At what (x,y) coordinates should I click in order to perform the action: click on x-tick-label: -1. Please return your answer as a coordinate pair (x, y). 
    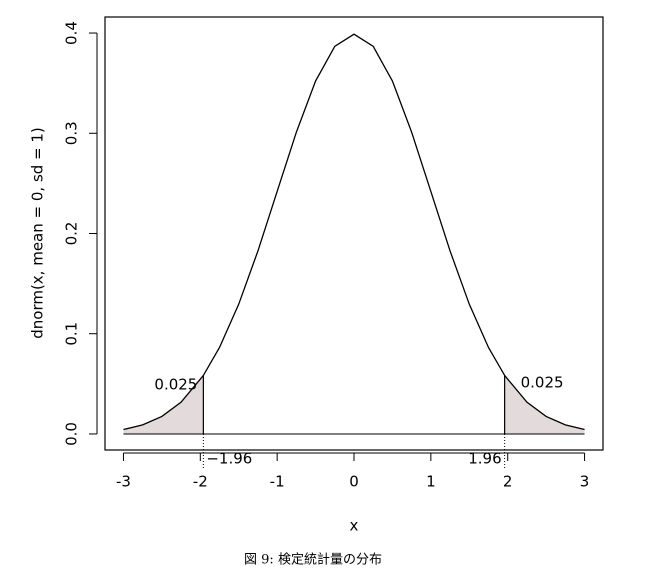
    Looking at the image, I should click on (277, 482).